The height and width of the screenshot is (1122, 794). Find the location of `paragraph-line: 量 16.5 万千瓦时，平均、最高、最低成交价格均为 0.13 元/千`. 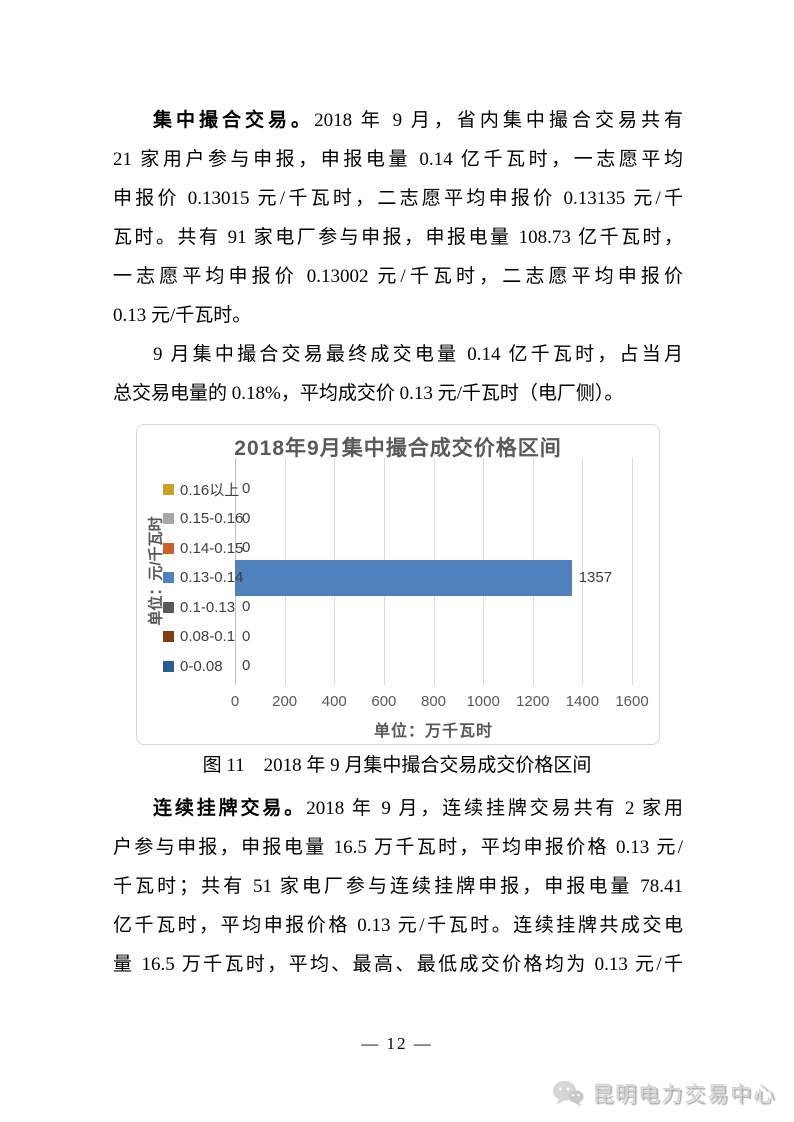

paragraph-line: 量 16.5 万千瓦时，平均、最高、最低成交价格均为 0.13 元/千 is located at coordinates (398, 964).